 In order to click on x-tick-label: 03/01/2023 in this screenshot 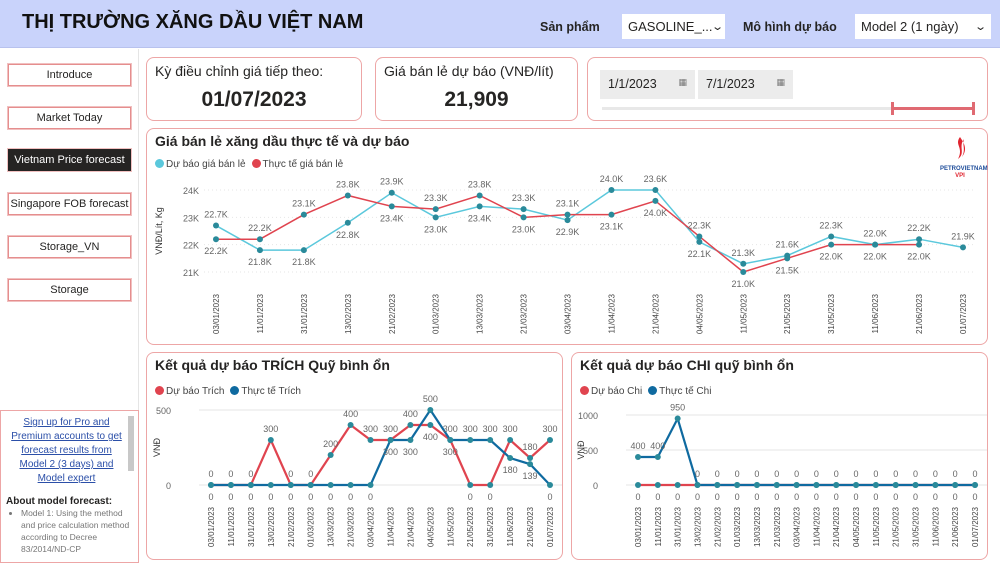, I will do `click(211, 526)`.